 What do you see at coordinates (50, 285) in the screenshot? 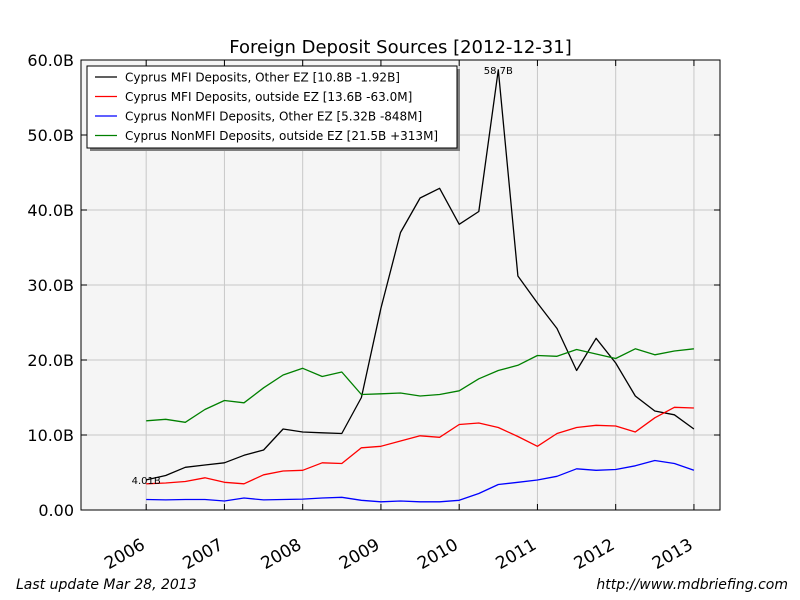
I see `y-tick-label: 30.0B` at bounding box center [50, 285].